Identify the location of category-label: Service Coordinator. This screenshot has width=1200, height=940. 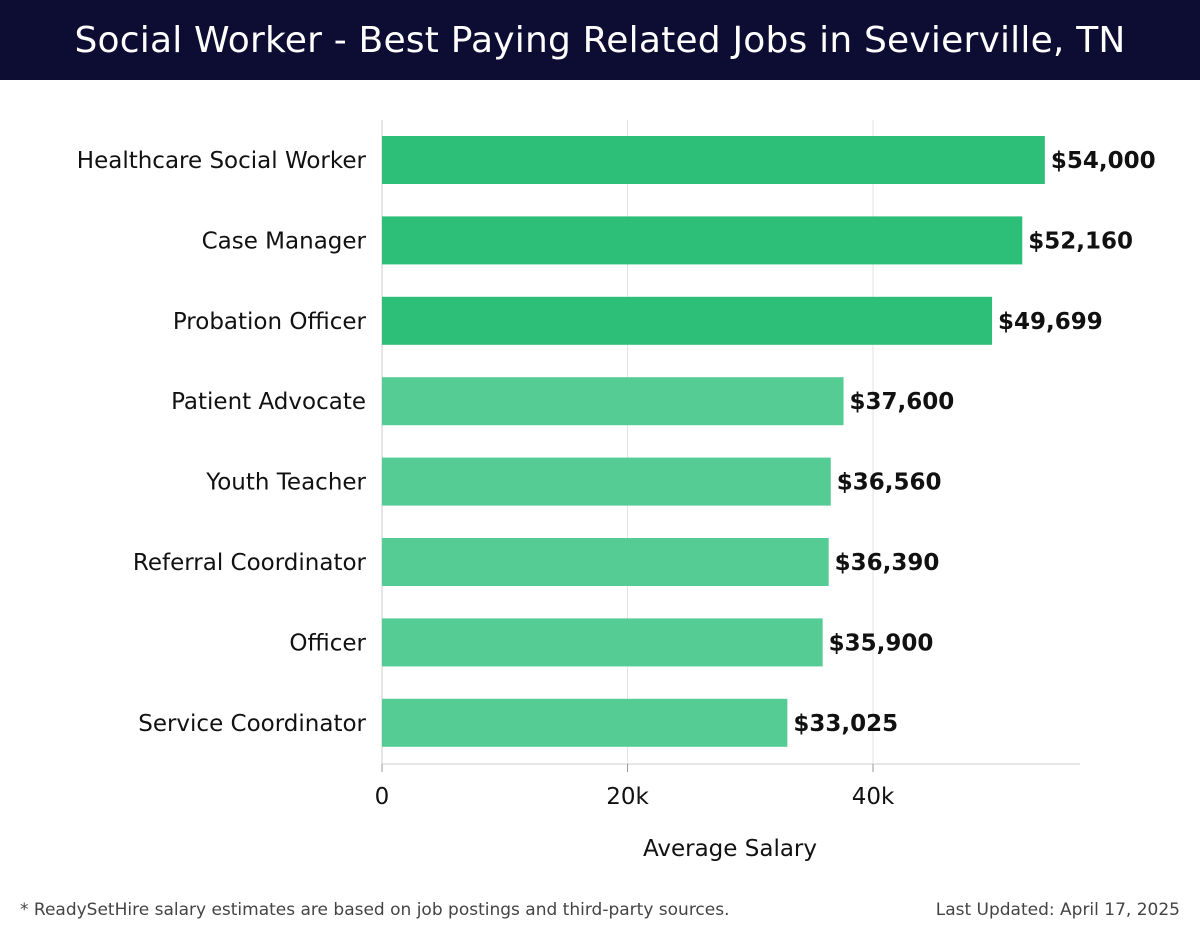
(252, 724).